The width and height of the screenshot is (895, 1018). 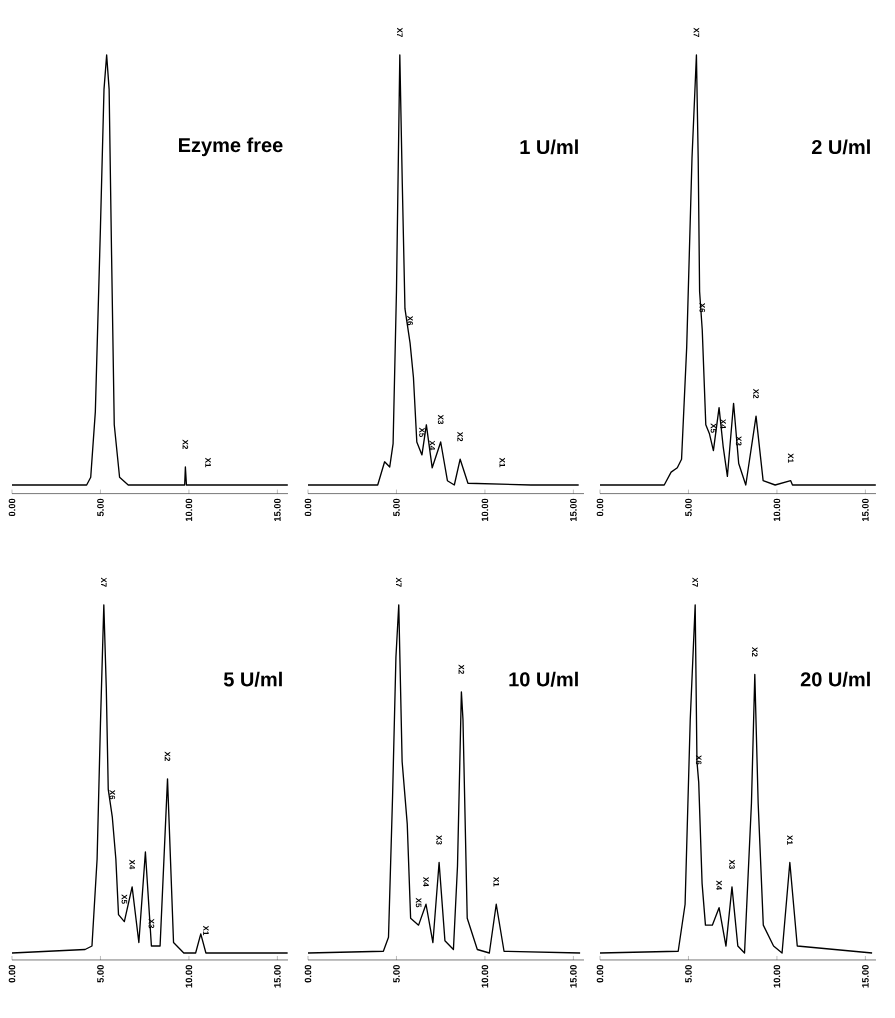 I want to click on text: 1 U/ml, so click(x=549, y=147).